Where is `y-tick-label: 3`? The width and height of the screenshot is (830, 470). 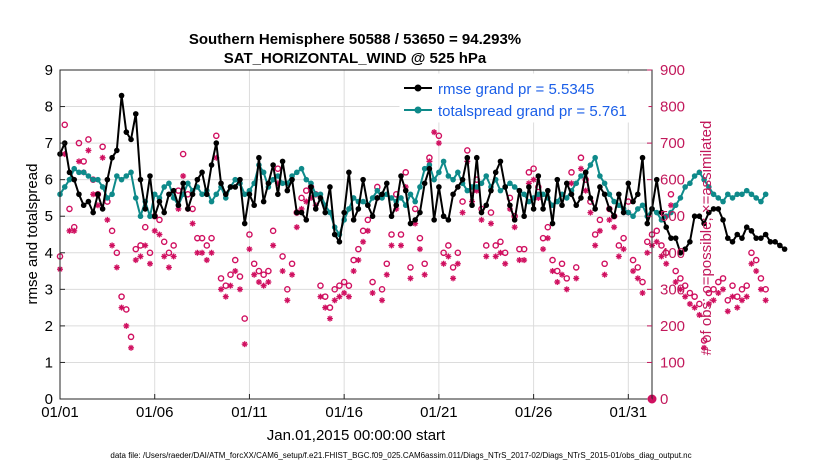 y-tick-label: 3 is located at coordinates (49, 289).